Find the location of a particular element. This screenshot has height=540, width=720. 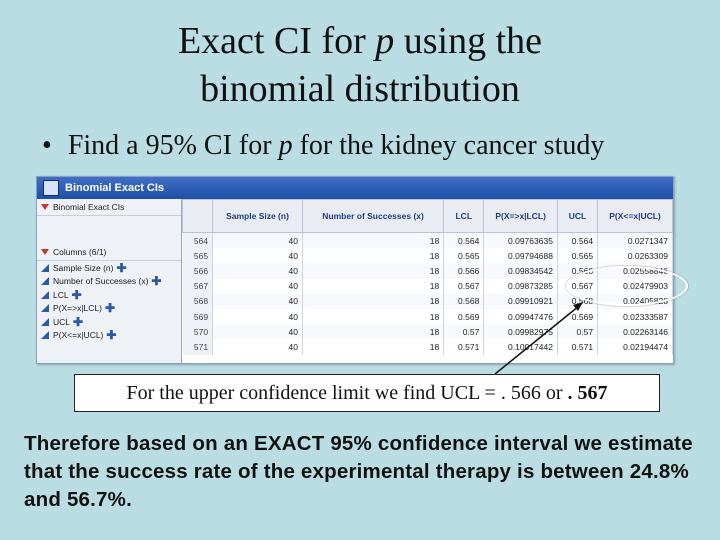

row-number: 565 is located at coordinates (198, 256).